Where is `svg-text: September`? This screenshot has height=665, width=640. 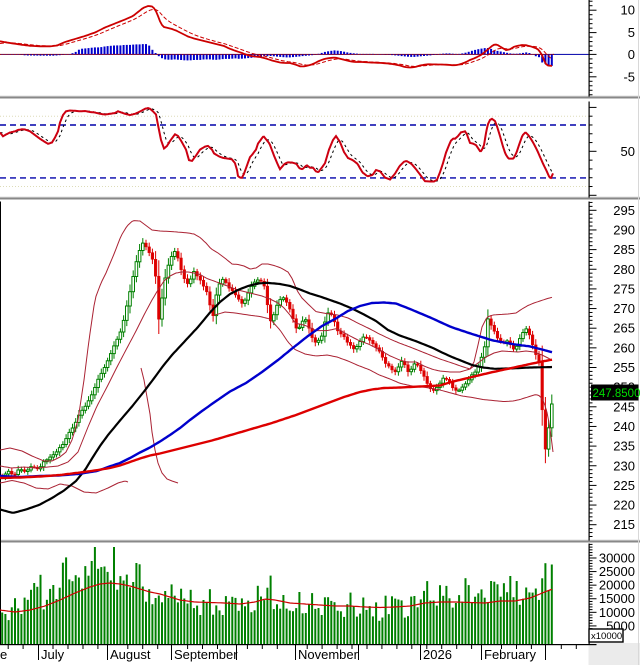 svg-text: September is located at coordinates (206, 654).